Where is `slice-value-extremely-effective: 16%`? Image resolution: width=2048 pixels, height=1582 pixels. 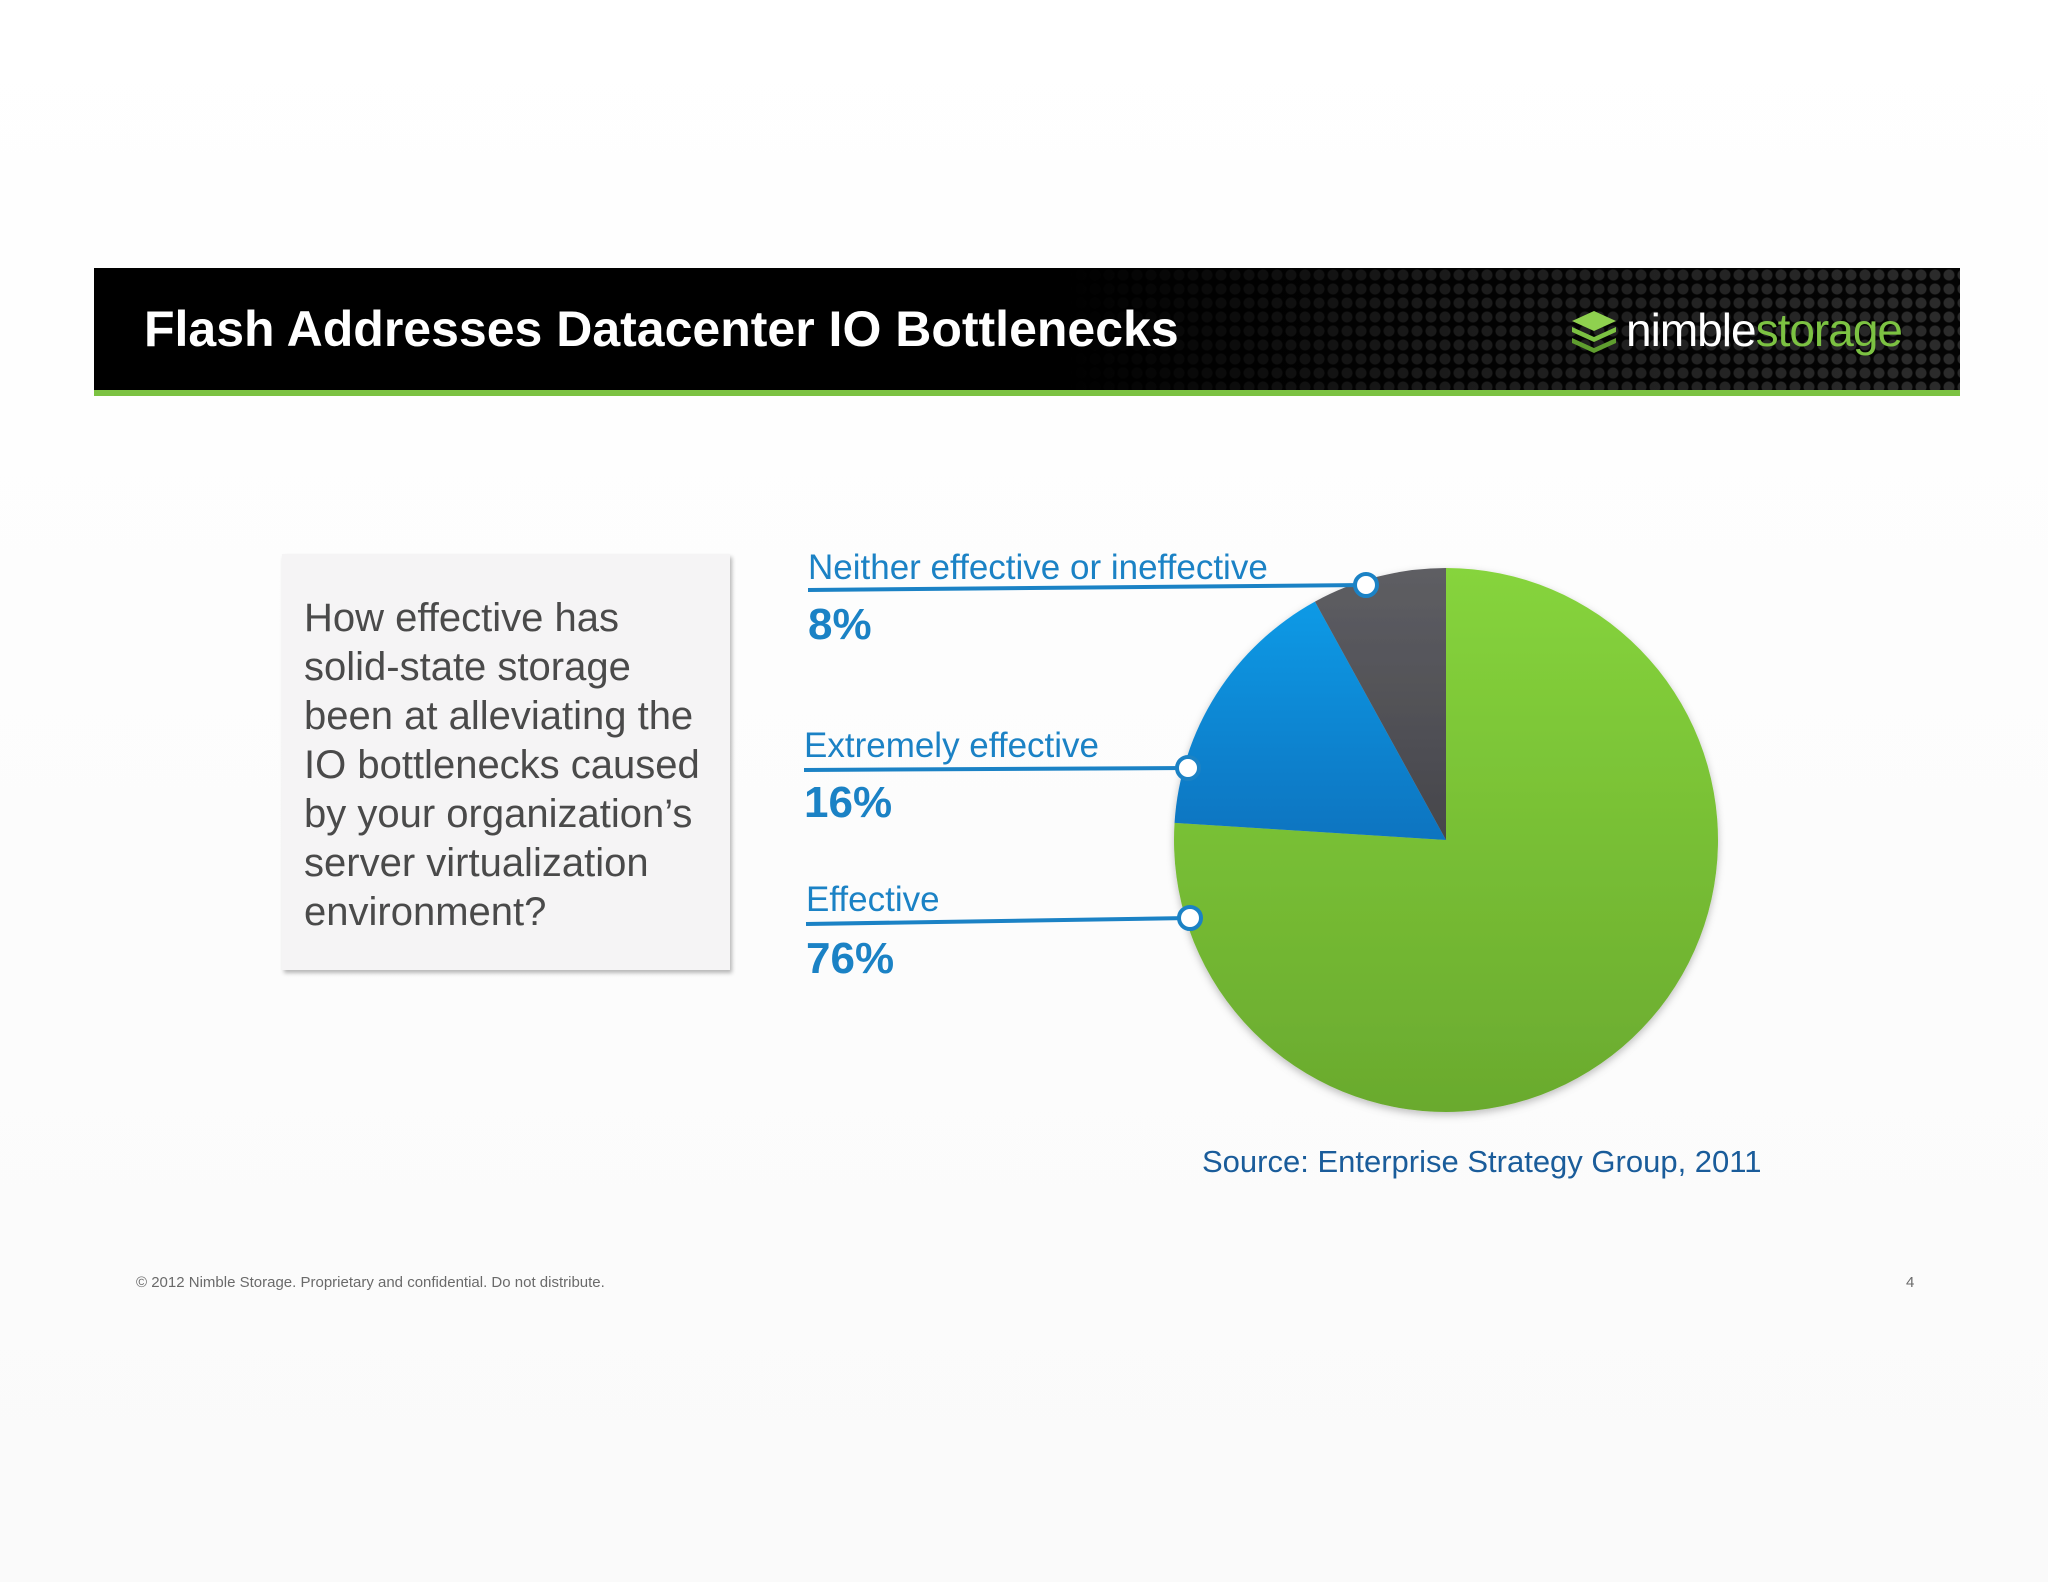
slice-value-extremely-effective: 16% is located at coordinates (848, 802).